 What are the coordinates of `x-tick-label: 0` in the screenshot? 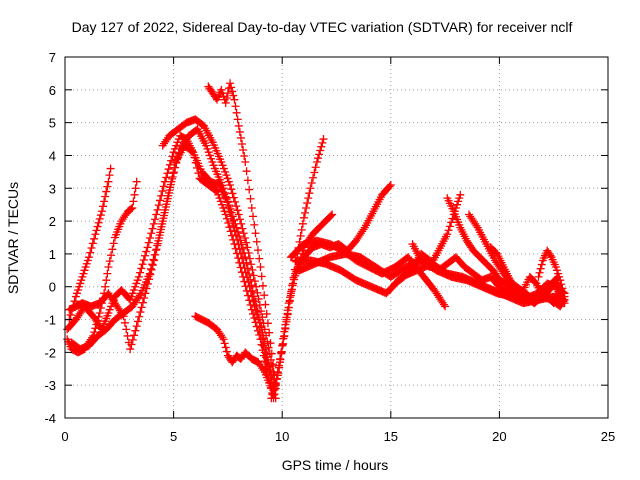 It's located at (64, 436).